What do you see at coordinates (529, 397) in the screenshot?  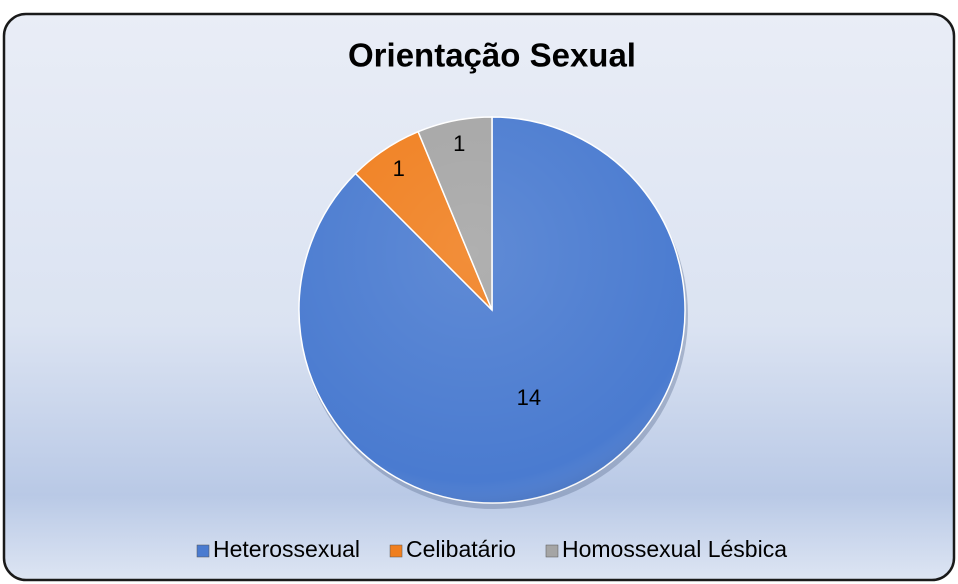 I see `data-label: 14` at bounding box center [529, 397].